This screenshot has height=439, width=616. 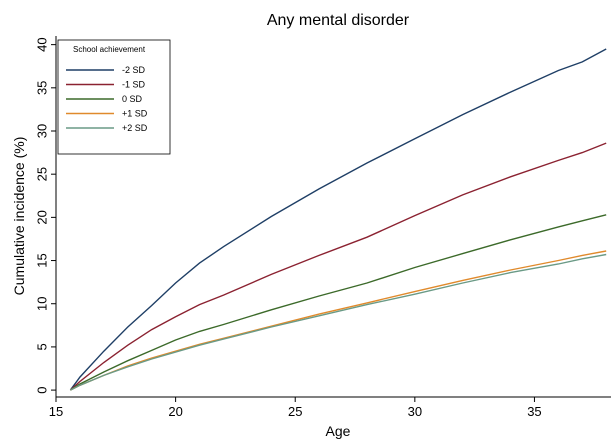 I want to click on x-axis: 15 20 25 30 35, so click(x=295, y=408).